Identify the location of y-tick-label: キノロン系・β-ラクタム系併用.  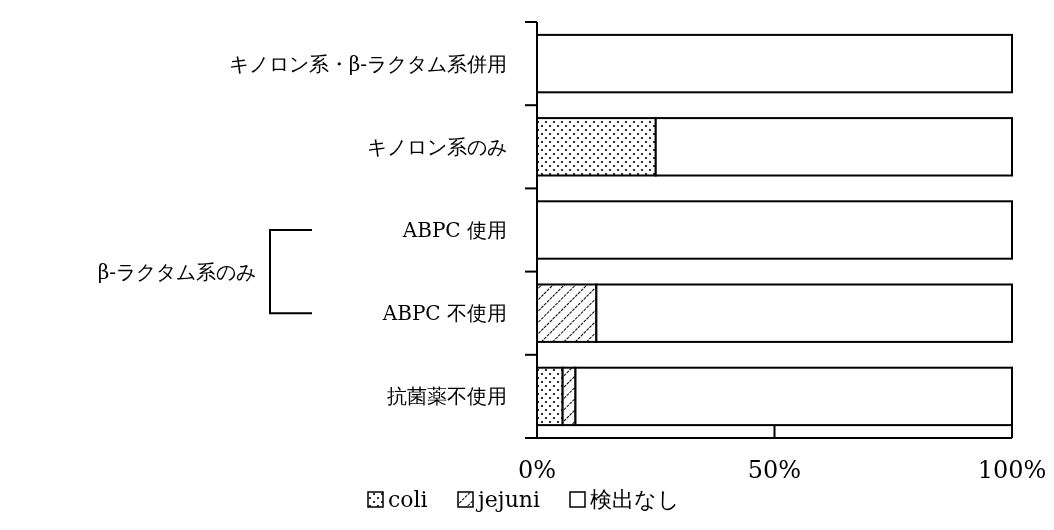
(367, 63).